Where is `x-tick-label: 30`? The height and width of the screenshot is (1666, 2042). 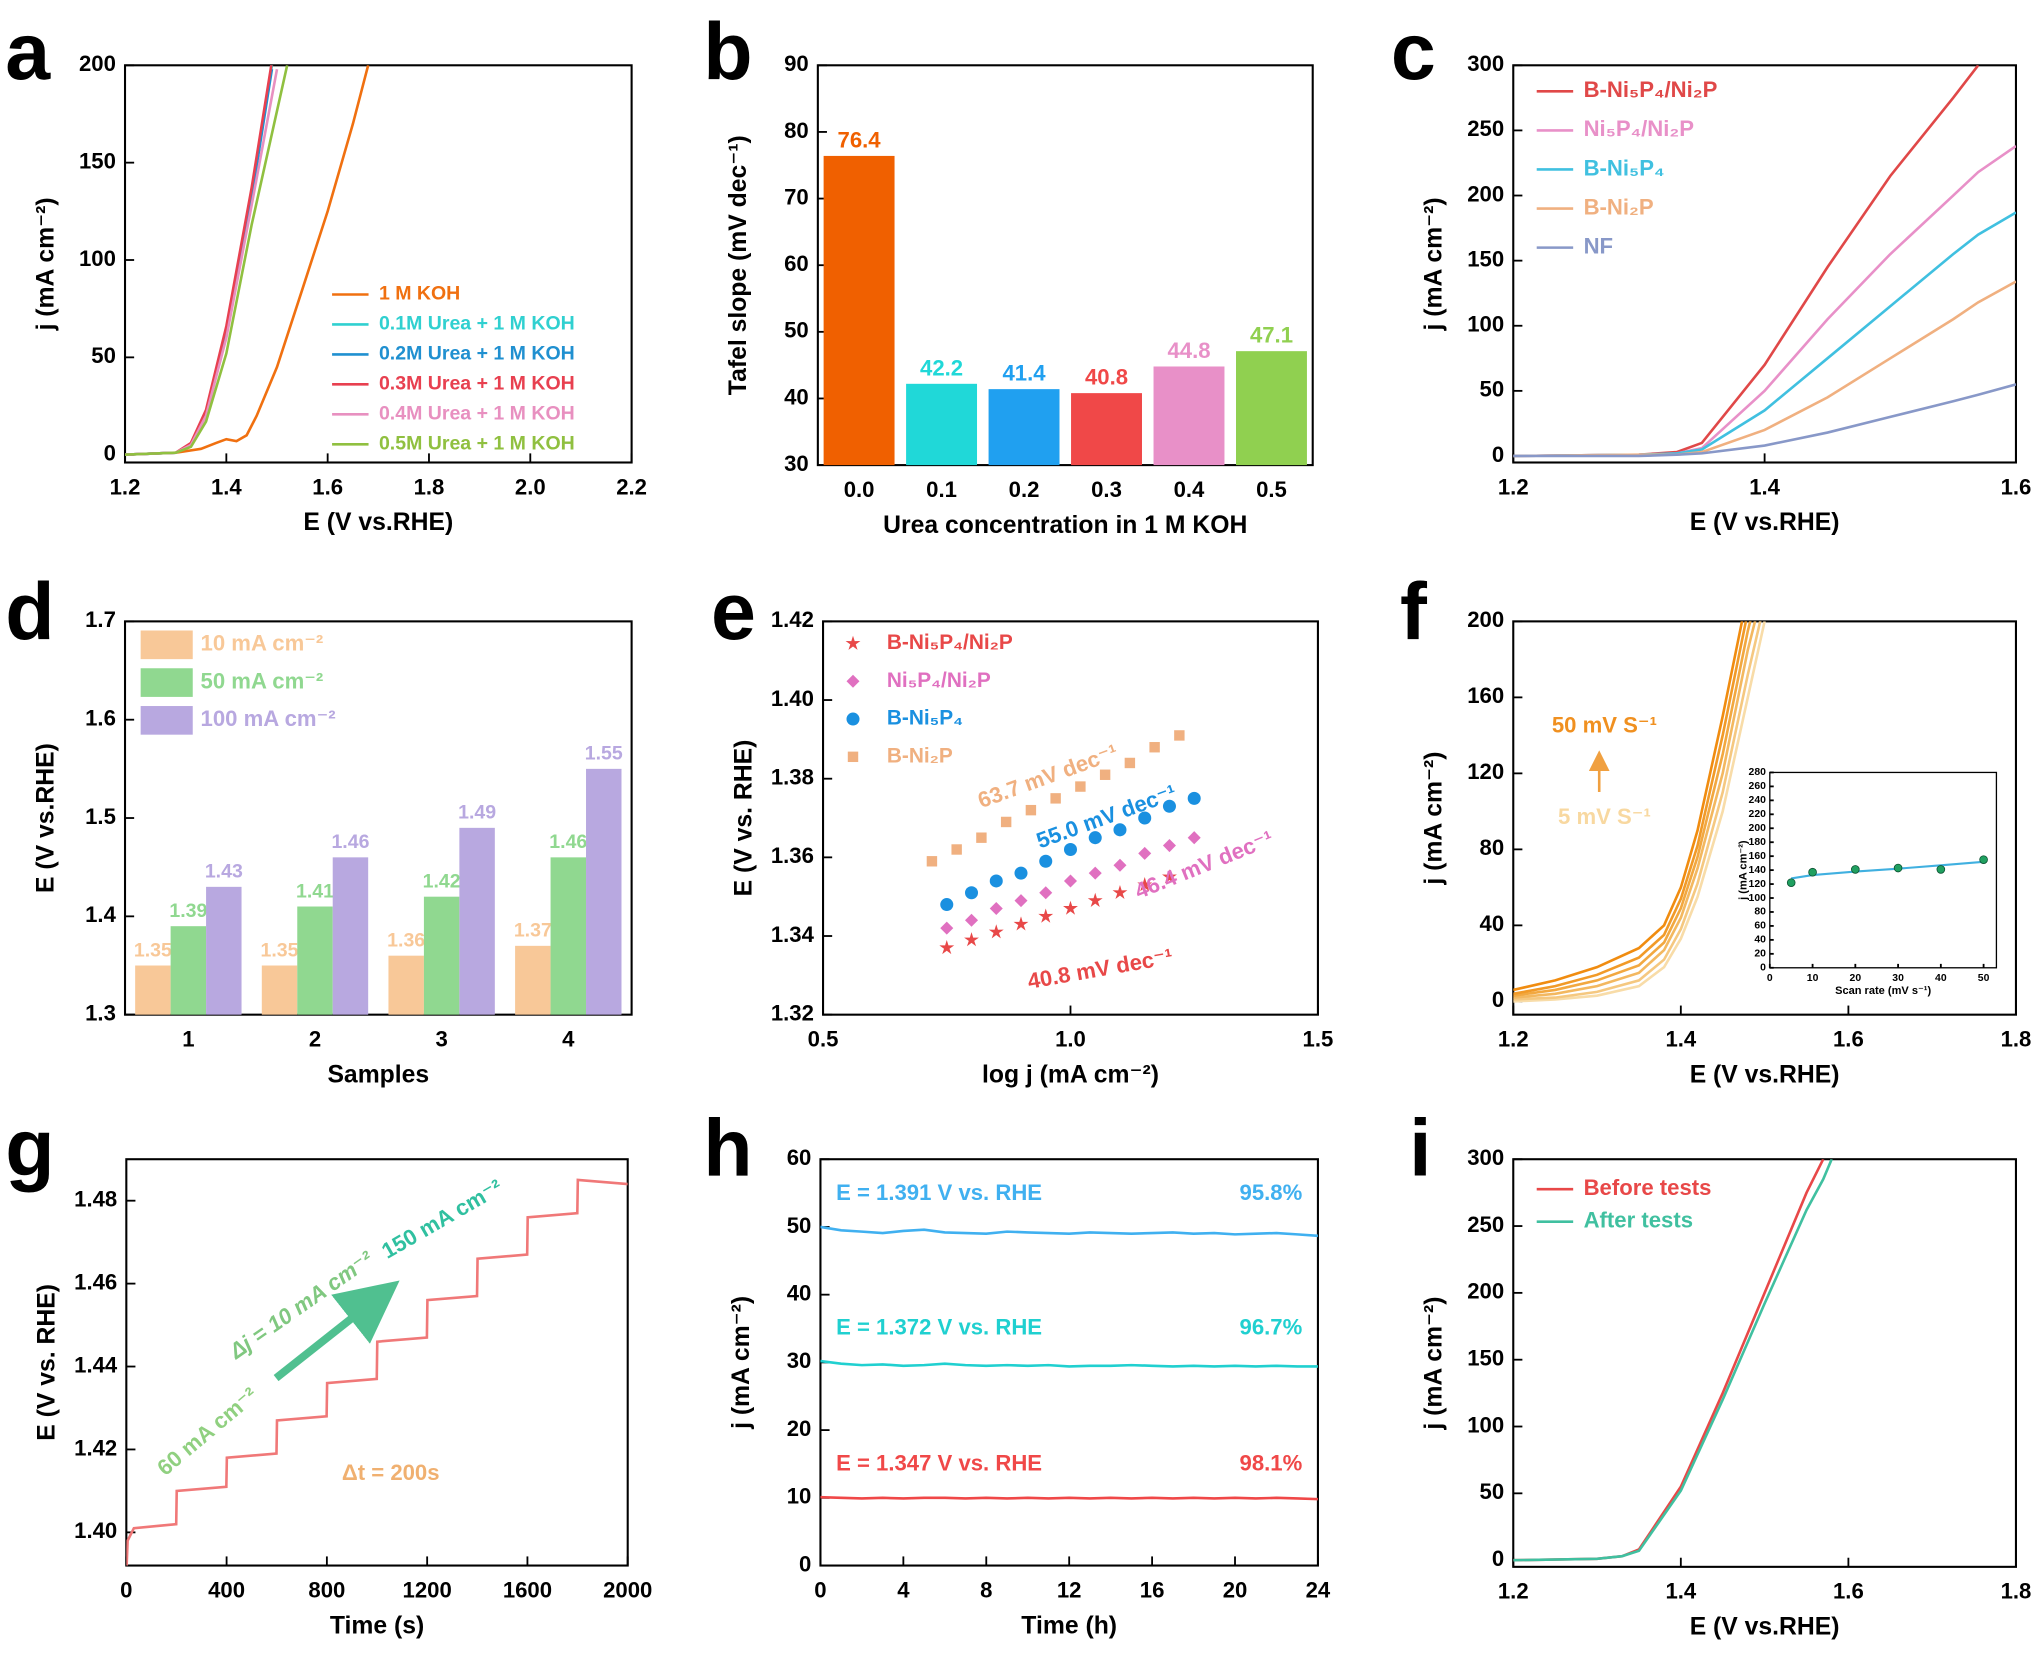 x-tick-label: 30 is located at coordinates (1898, 978).